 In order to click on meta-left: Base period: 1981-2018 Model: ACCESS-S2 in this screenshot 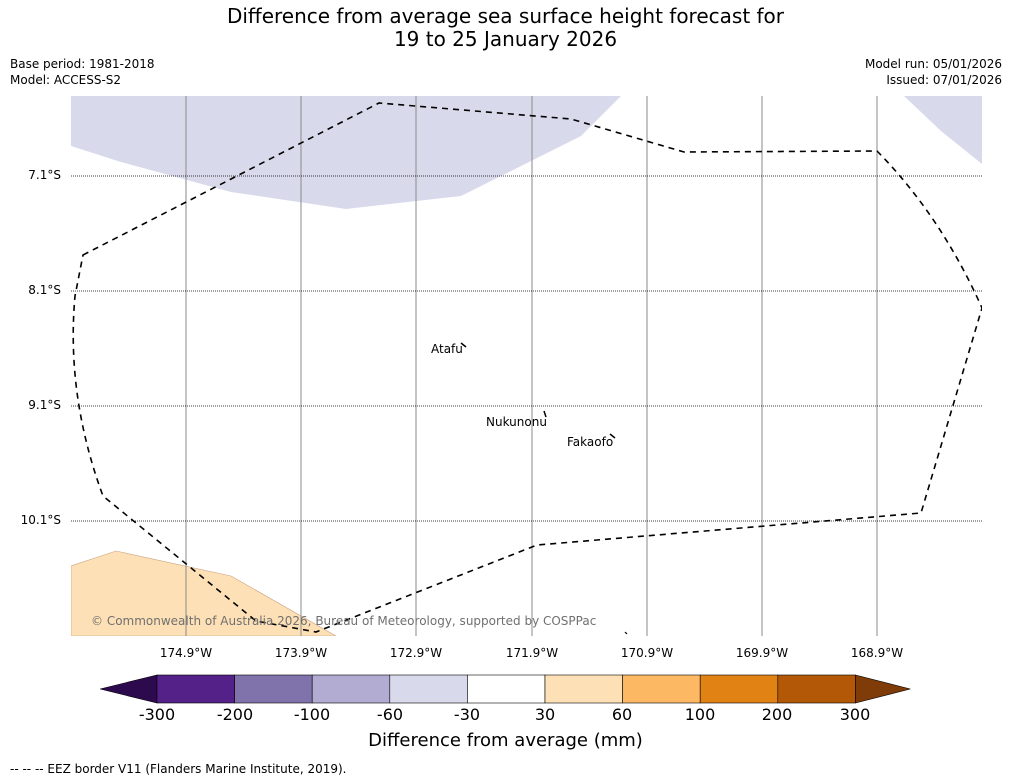, I will do `click(82, 72)`.